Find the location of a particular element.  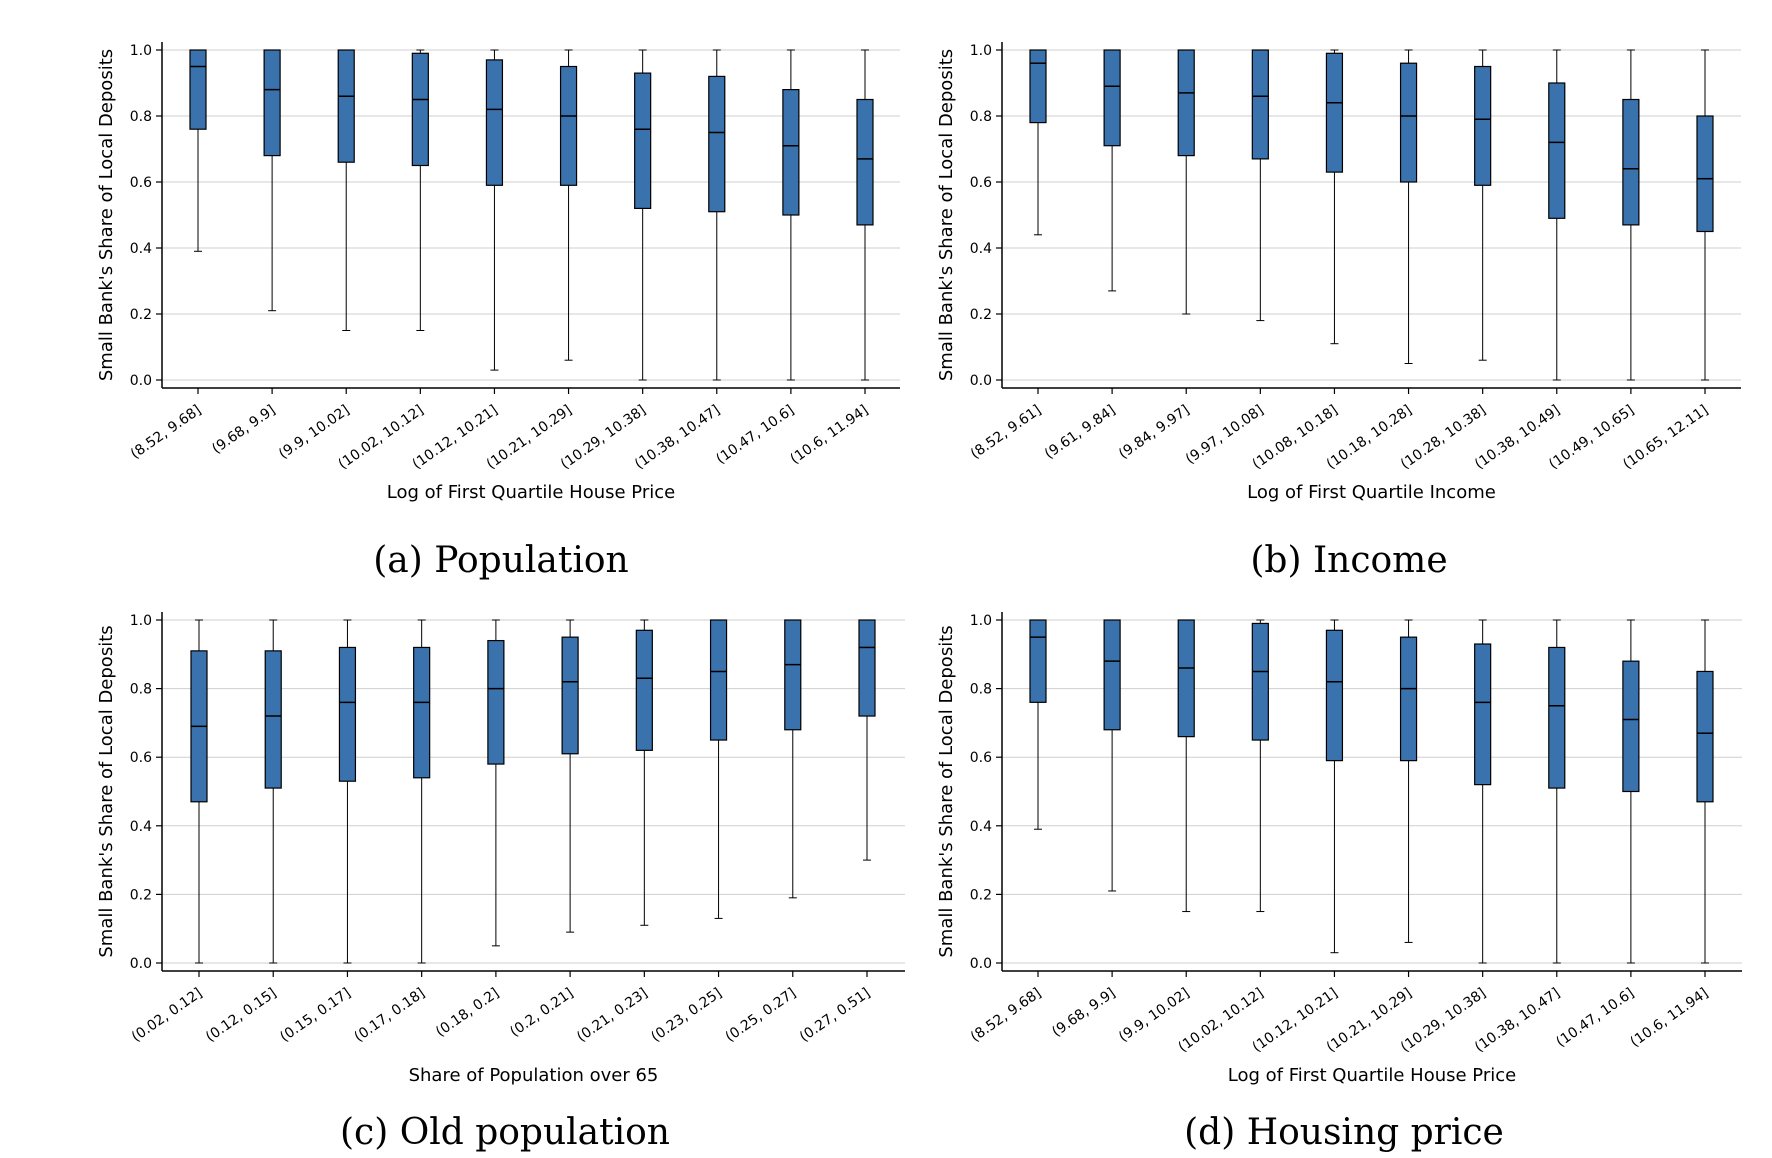

x-axis-label: Log of First Quartile House Price is located at coordinates (531, 492).